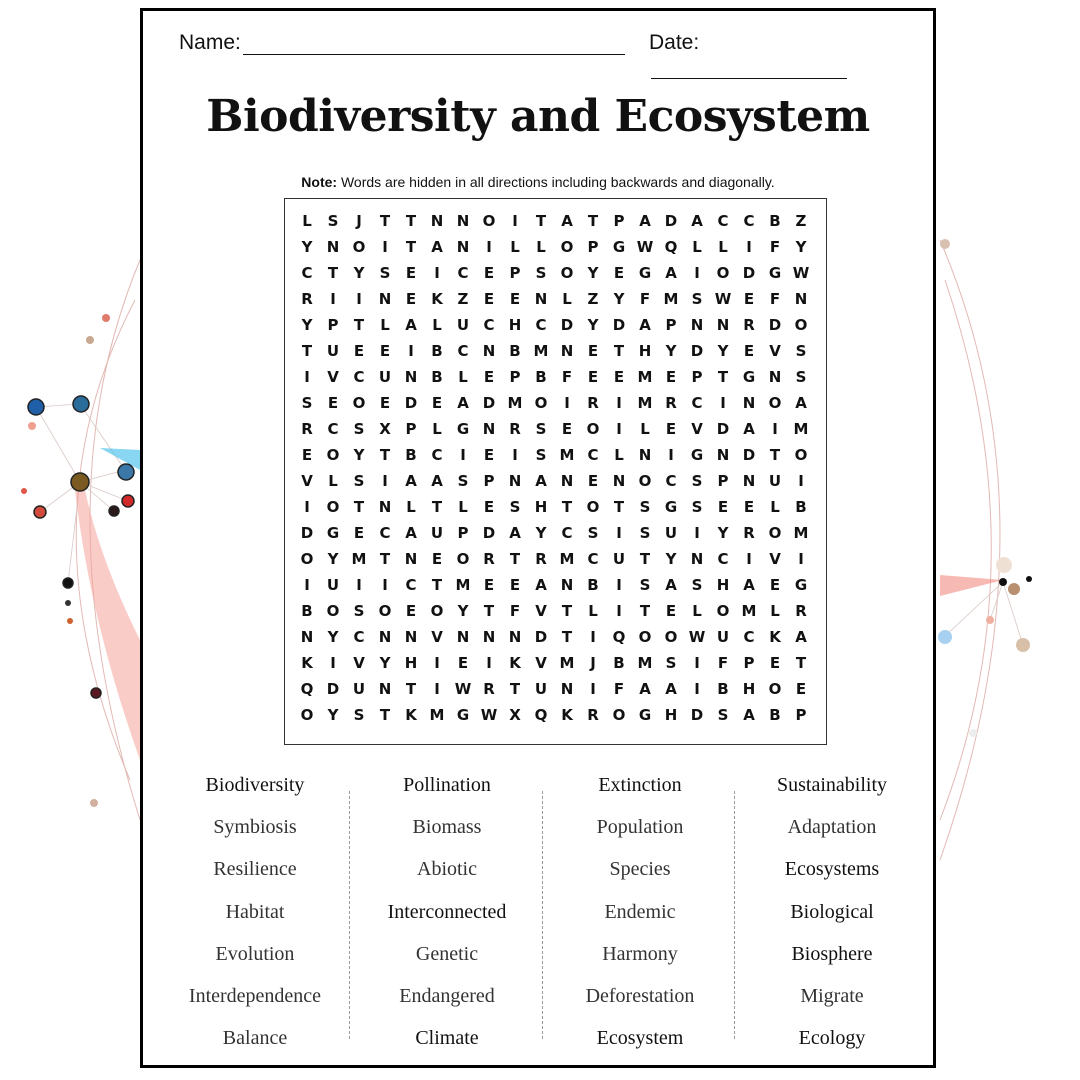 The width and height of the screenshot is (1080, 1080). What do you see at coordinates (541, 507) in the screenshot?
I see `grid-letter: H` at bounding box center [541, 507].